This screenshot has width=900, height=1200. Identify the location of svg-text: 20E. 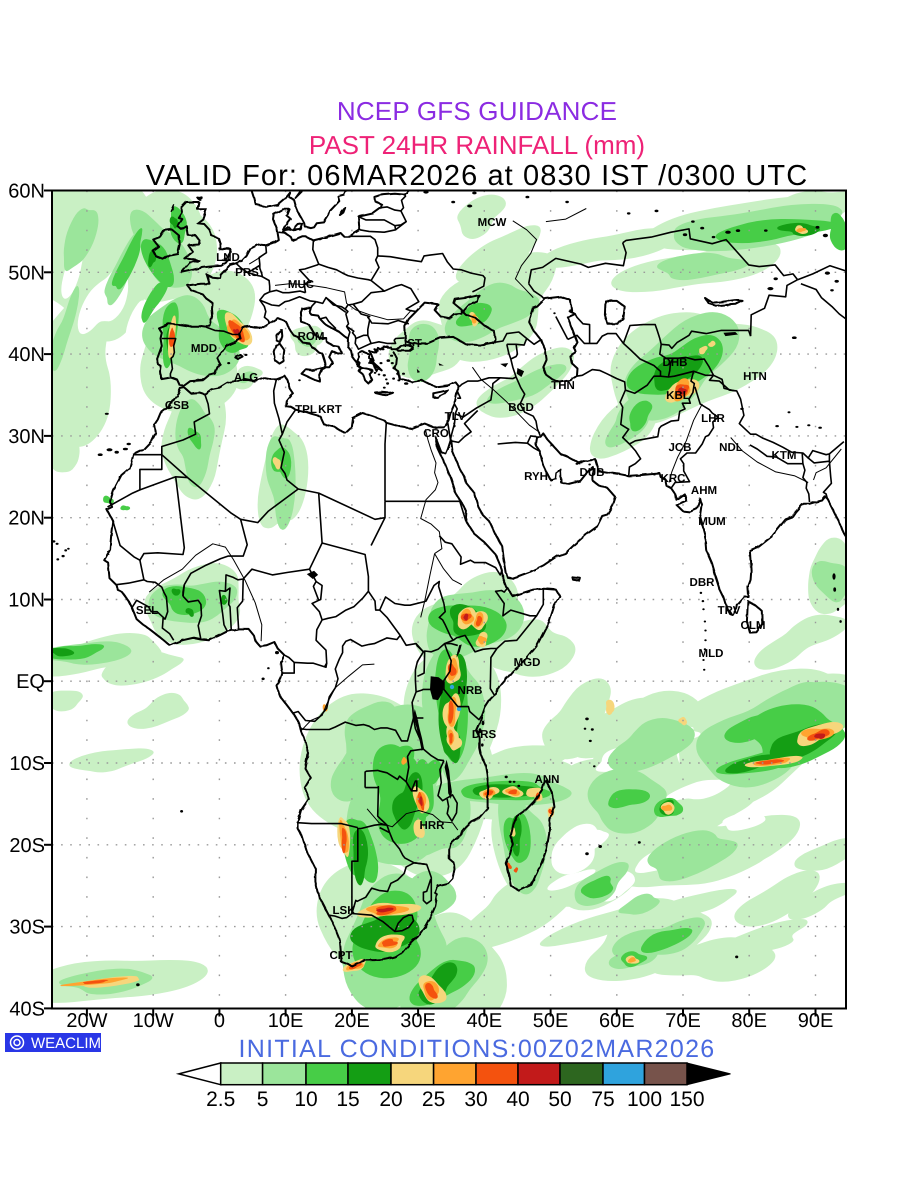
(352, 1021).